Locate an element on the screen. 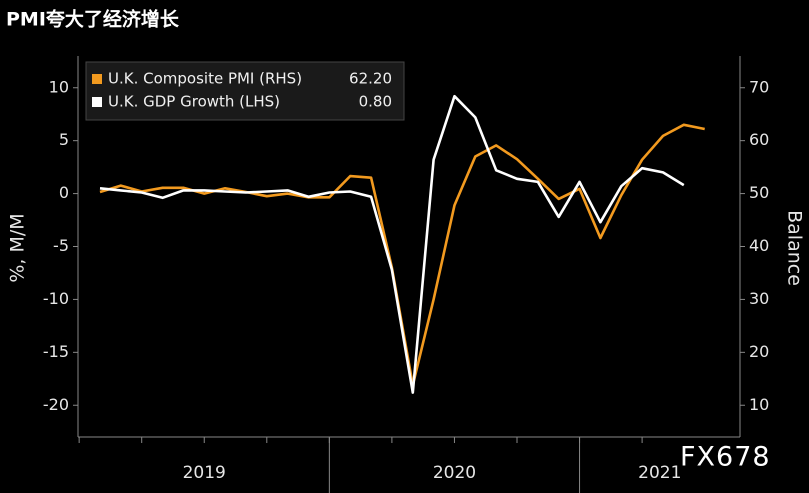 The image size is (809, 493). y-tick-label: 10 is located at coordinates (59, 86).